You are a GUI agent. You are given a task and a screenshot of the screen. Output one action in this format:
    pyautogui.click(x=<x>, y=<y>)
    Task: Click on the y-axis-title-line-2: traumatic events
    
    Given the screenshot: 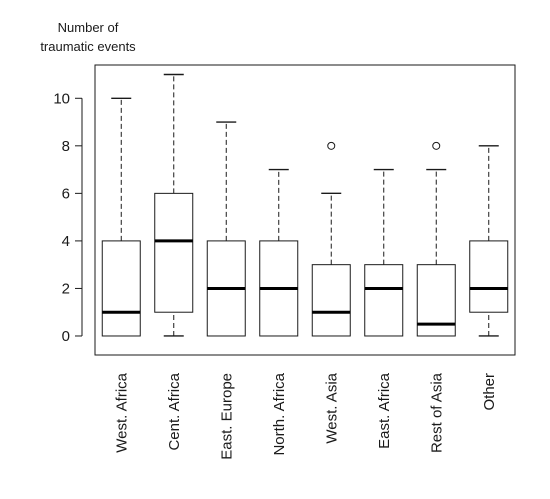 What is the action you would take?
    pyautogui.click(x=88, y=46)
    